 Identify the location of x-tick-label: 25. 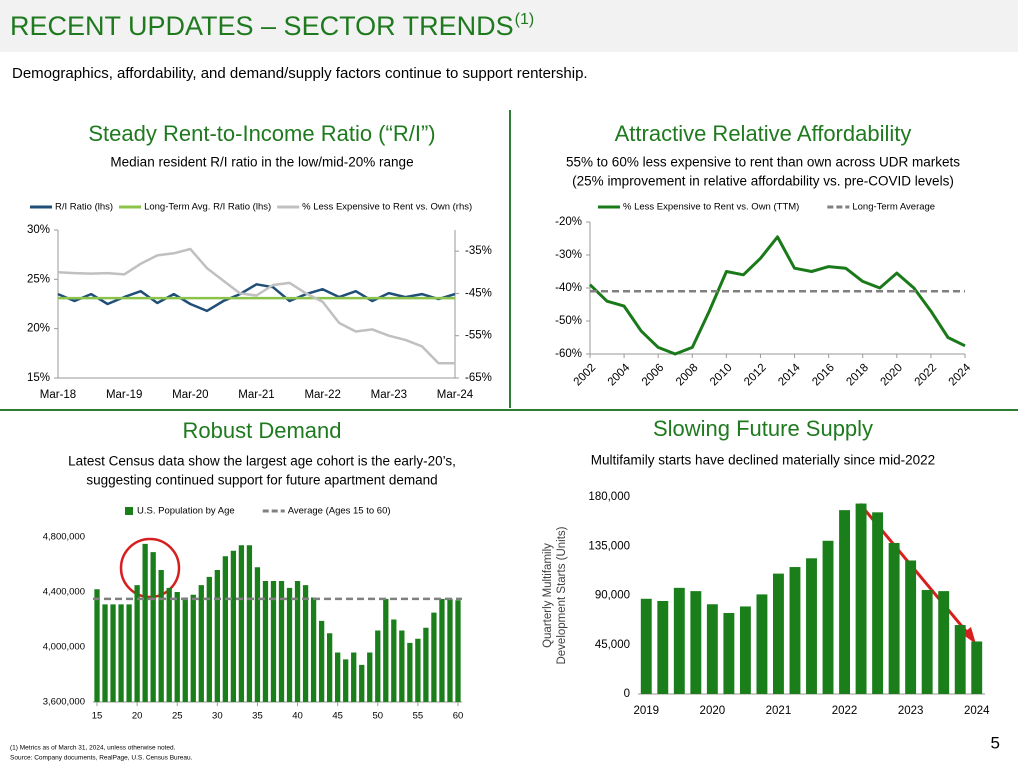
(177, 716).